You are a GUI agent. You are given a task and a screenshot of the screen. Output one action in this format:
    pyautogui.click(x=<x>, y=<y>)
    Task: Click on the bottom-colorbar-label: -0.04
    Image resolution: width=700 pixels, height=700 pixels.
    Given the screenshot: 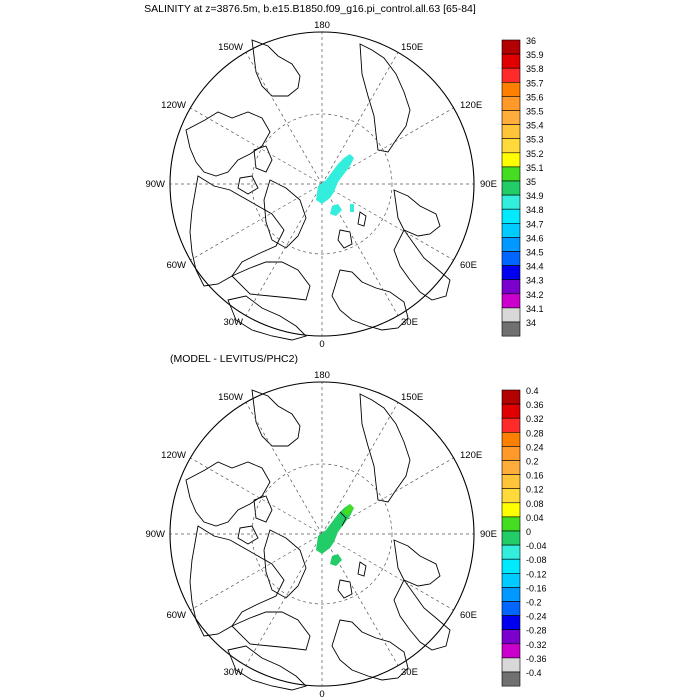 What is the action you would take?
    pyautogui.click(x=536, y=546)
    